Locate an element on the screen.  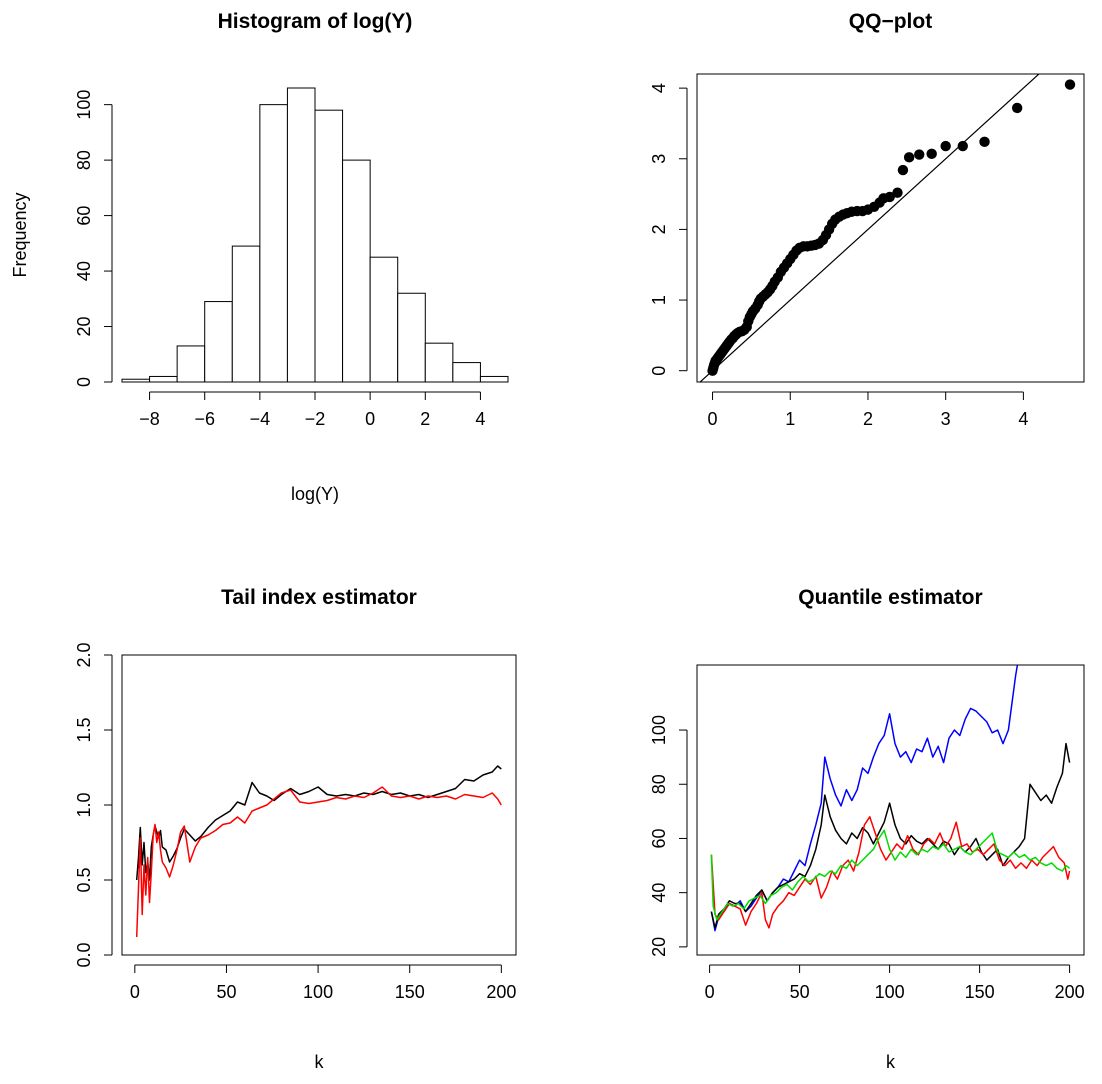
qqplot-y-tick-label: 1 is located at coordinates (659, 300).